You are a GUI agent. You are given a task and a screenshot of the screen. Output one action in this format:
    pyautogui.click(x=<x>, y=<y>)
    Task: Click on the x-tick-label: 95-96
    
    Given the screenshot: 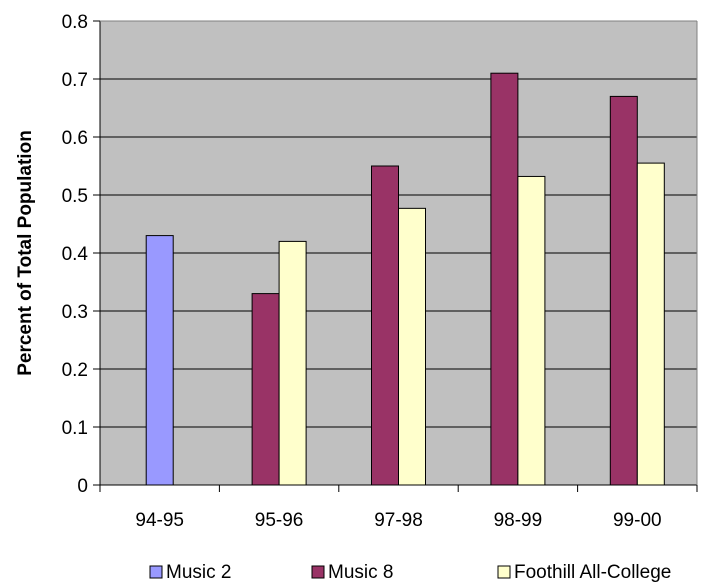 What is the action you would take?
    pyautogui.click(x=279, y=520)
    